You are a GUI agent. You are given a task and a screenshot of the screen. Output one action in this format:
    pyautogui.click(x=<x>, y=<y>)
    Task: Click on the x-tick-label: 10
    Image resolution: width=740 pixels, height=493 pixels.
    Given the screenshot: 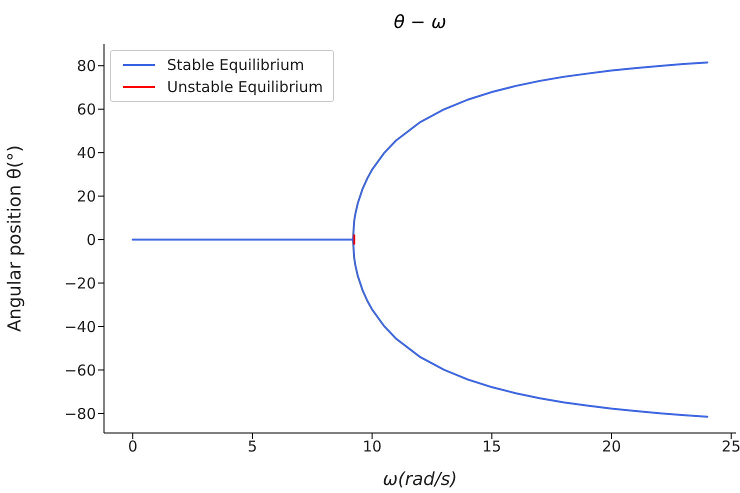 What is the action you would take?
    pyautogui.click(x=372, y=447)
    